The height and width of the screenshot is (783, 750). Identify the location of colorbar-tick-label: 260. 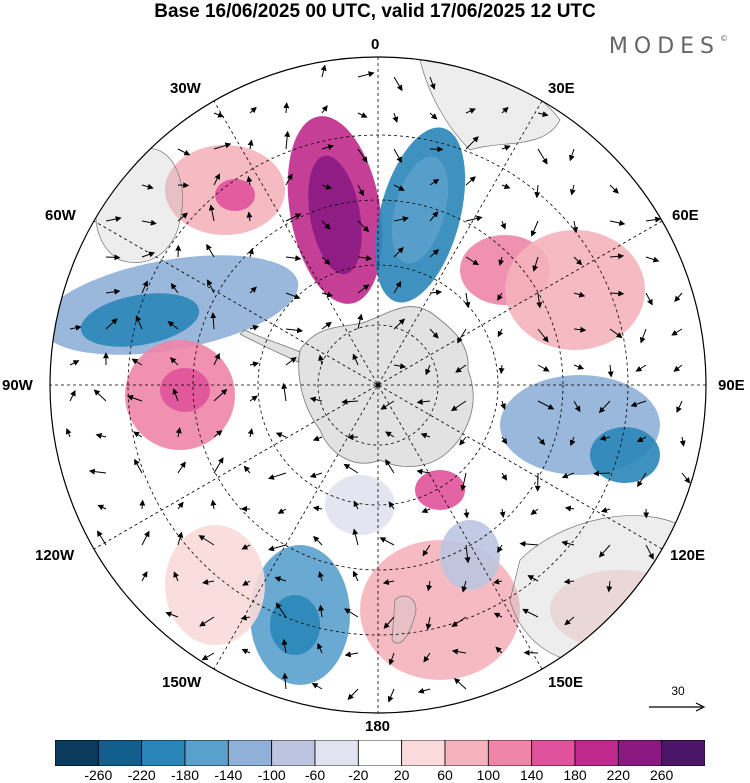
(661, 775).